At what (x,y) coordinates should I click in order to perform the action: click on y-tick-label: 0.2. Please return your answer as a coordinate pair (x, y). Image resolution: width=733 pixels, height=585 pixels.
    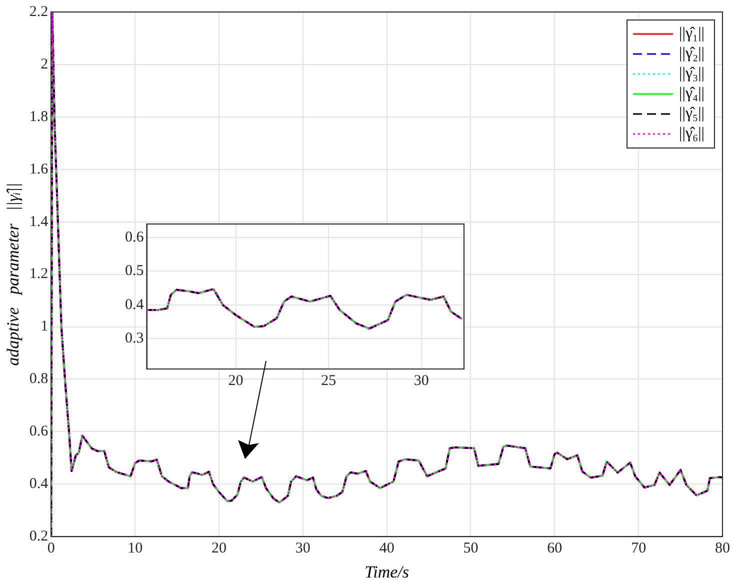
    Looking at the image, I should click on (38, 536).